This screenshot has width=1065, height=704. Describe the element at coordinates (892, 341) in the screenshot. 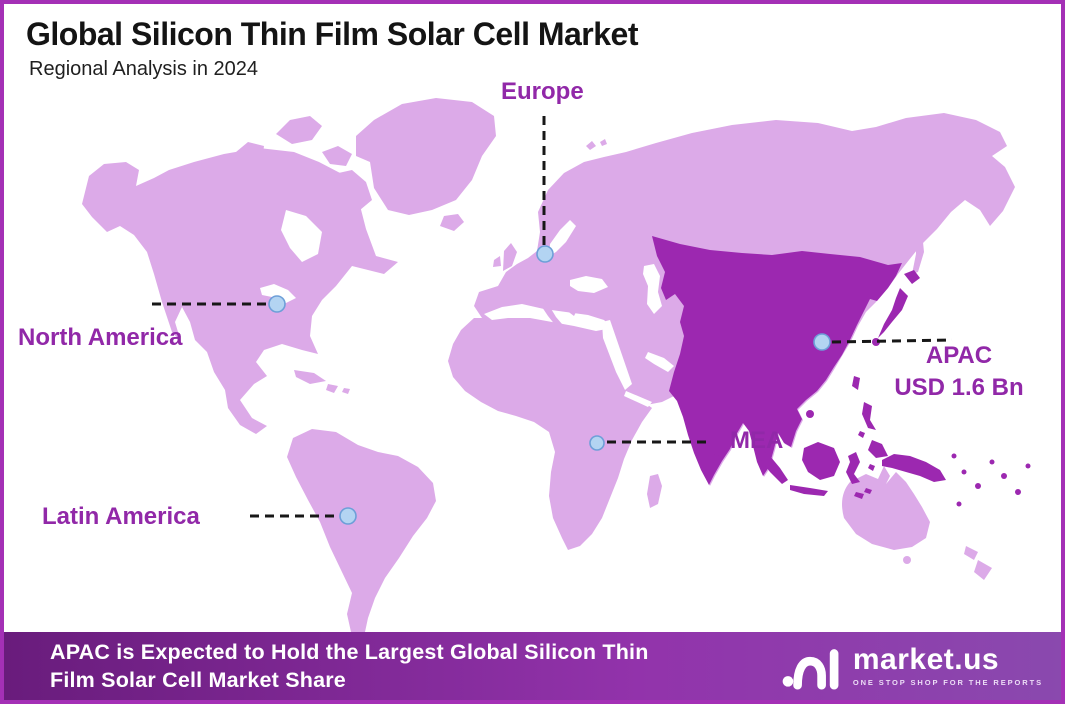

I see `leader-line-apac` at that location.